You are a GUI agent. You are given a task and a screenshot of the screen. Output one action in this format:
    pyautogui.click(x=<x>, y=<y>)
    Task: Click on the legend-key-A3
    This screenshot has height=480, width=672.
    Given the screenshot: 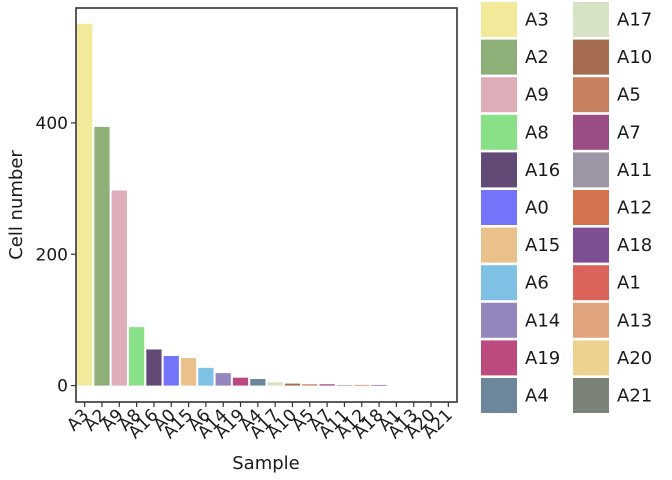 What is the action you would take?
    pyautogui.click(x=499, y=19)
    